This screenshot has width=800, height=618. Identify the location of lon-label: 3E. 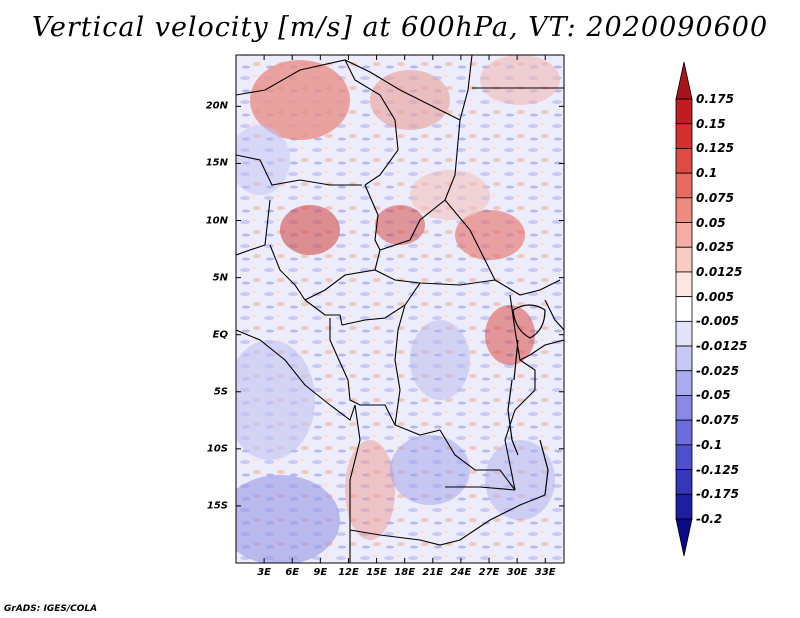
(264, 572).